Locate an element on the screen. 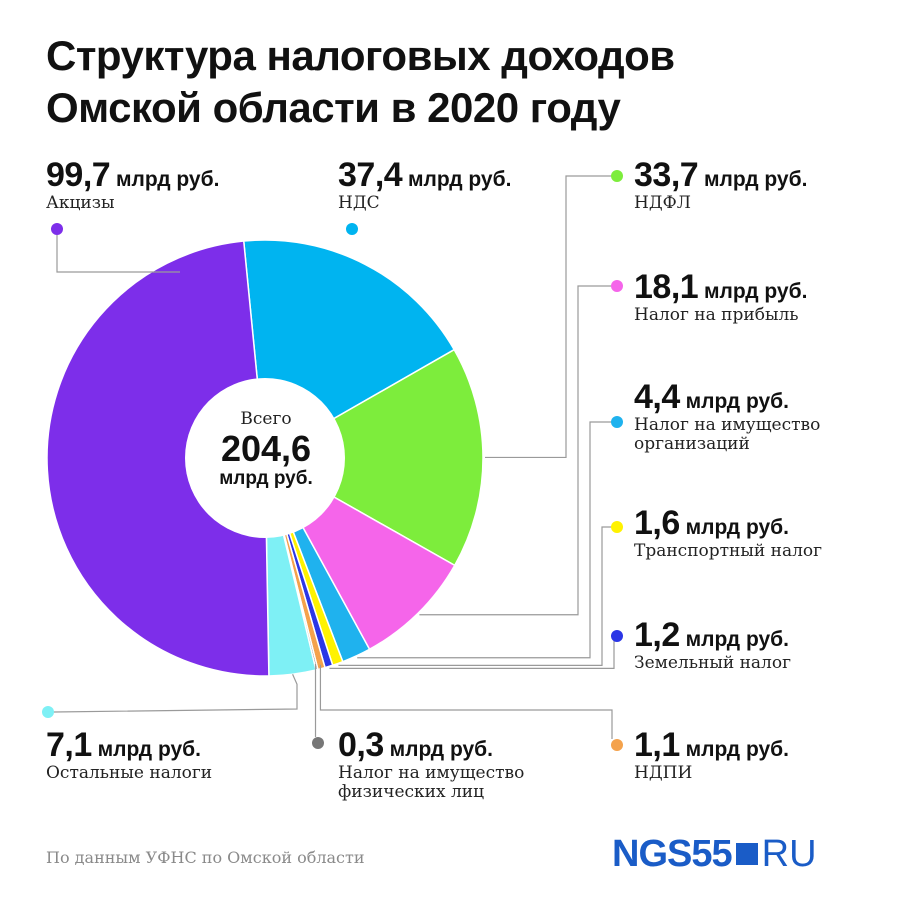  slice-value-number-8: 7,1 is located at coordinates (69, 745).